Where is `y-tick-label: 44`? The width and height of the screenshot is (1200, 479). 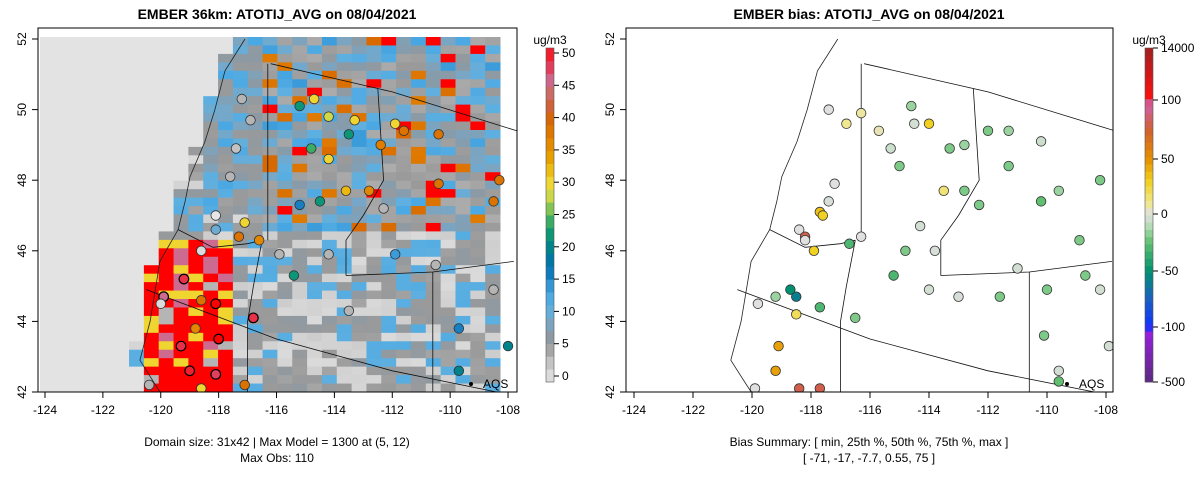 y-tick-label: 44 is located at coordinates (610, 321).